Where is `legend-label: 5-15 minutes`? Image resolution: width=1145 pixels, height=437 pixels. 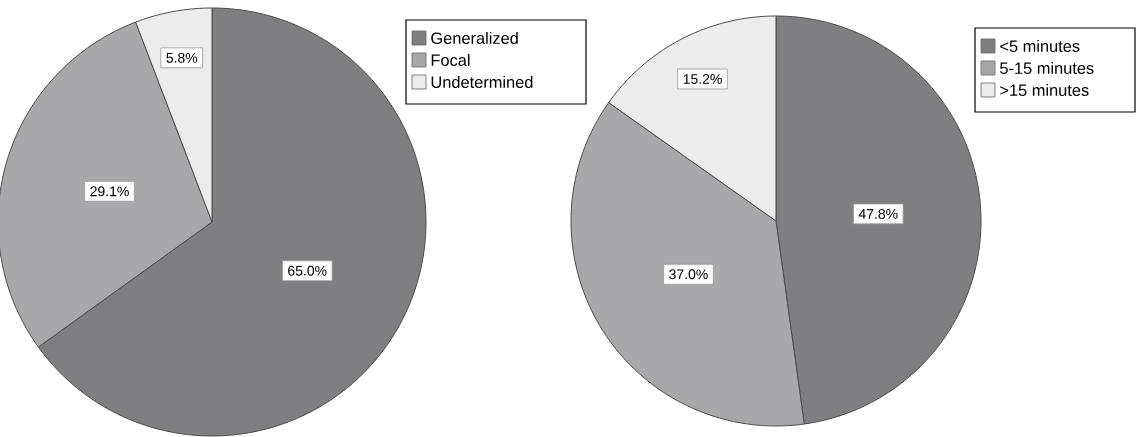
legend-label: 5-15 minutes is located at coordinates (1047, 68).